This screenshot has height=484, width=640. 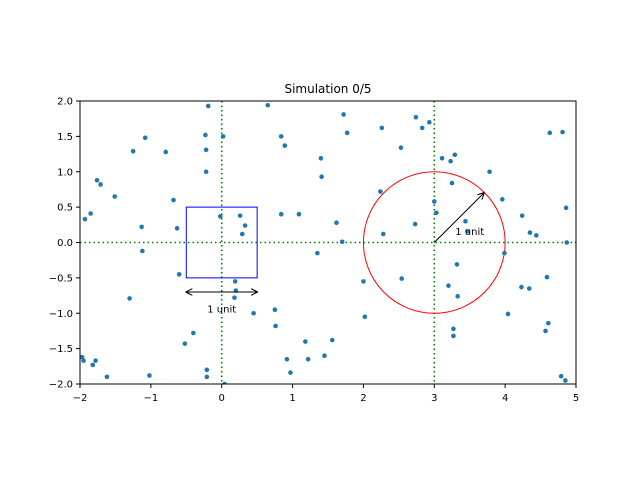 I want to click on x-tick-label: −2, so click(x=80, y=398).